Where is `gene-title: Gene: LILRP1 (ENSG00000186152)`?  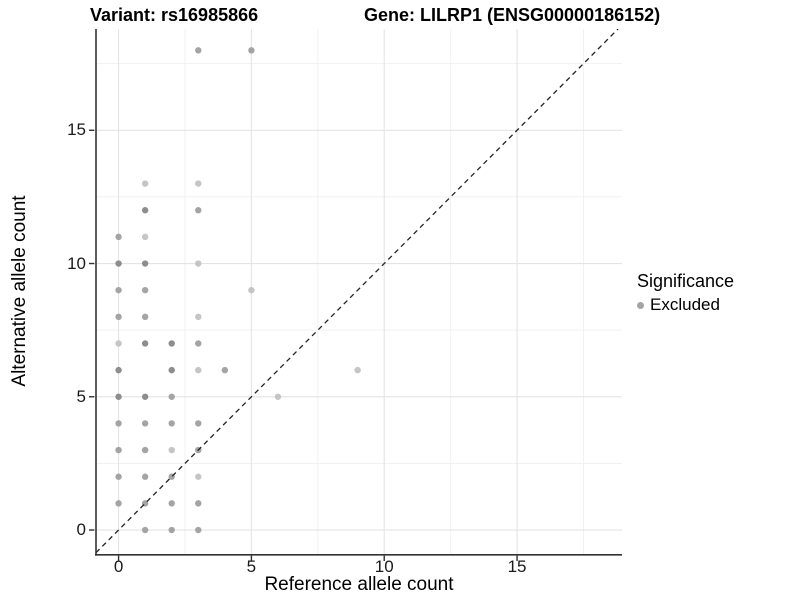
gene-title: Gene: LILRP1 (ENSG00000186152) is located at coordinates (512, 15).